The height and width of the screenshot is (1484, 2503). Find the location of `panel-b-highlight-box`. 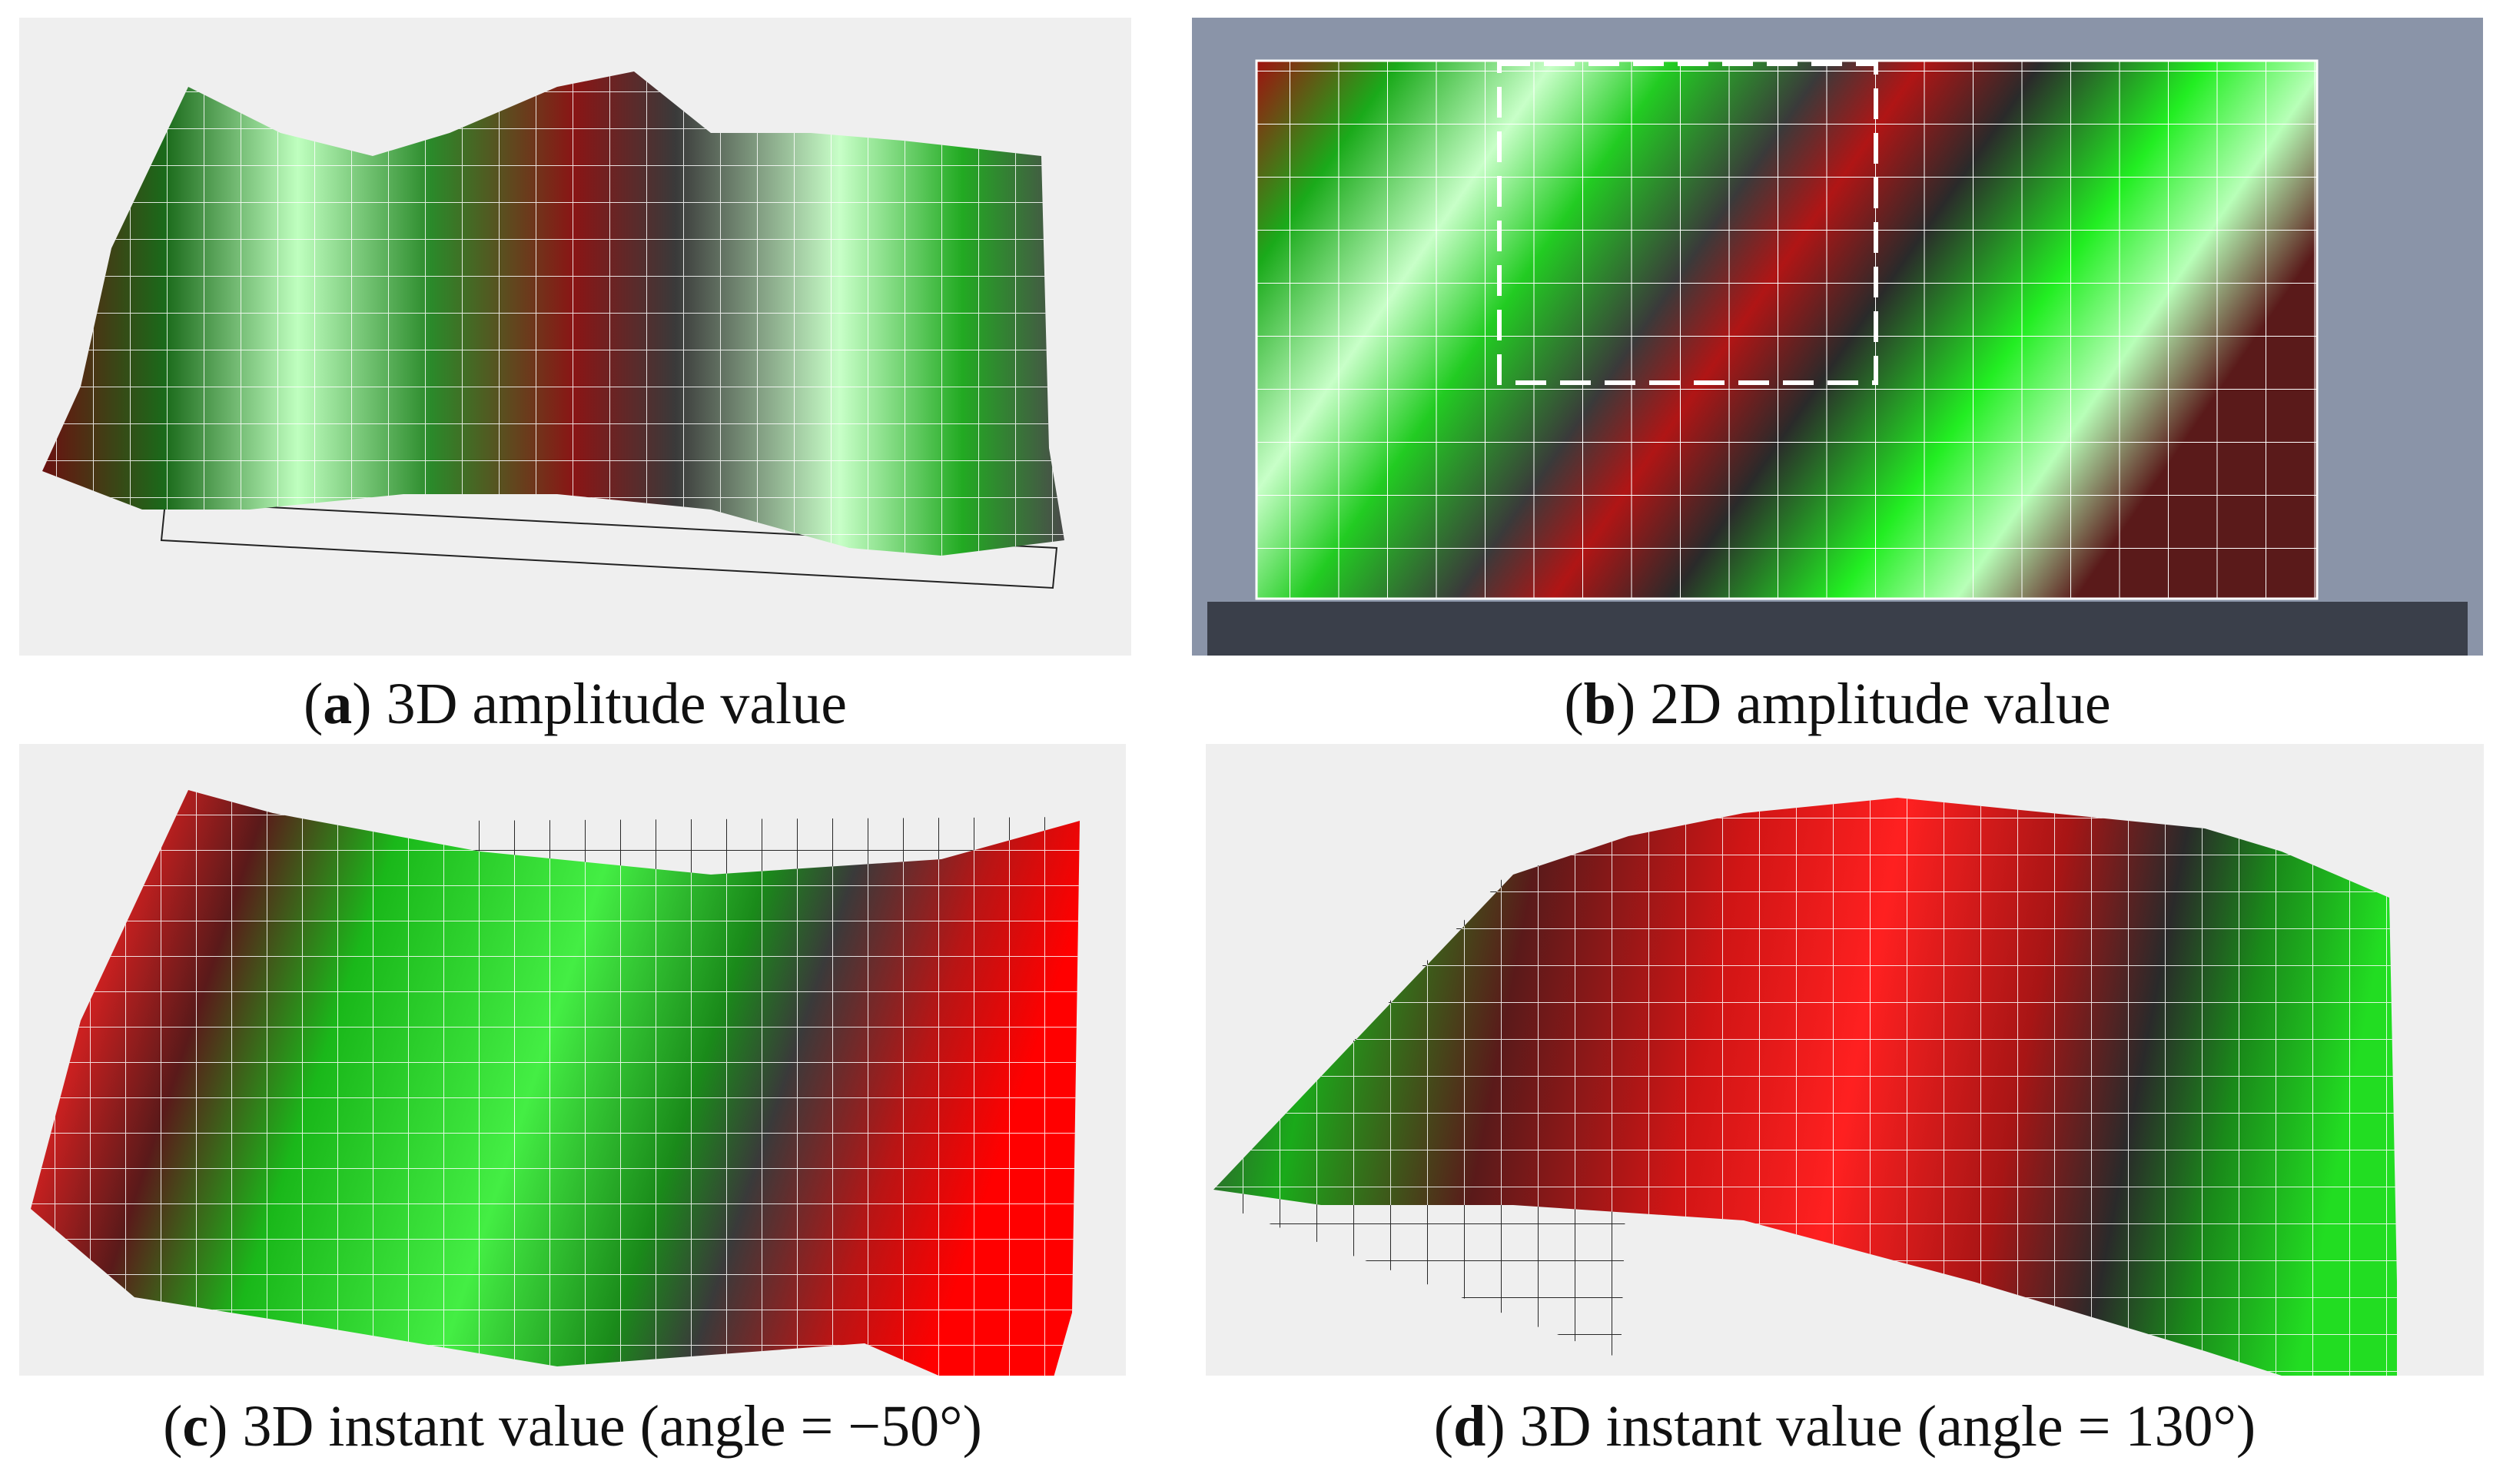

panel-b-highlight-box is located at coordinates (1687, 223).